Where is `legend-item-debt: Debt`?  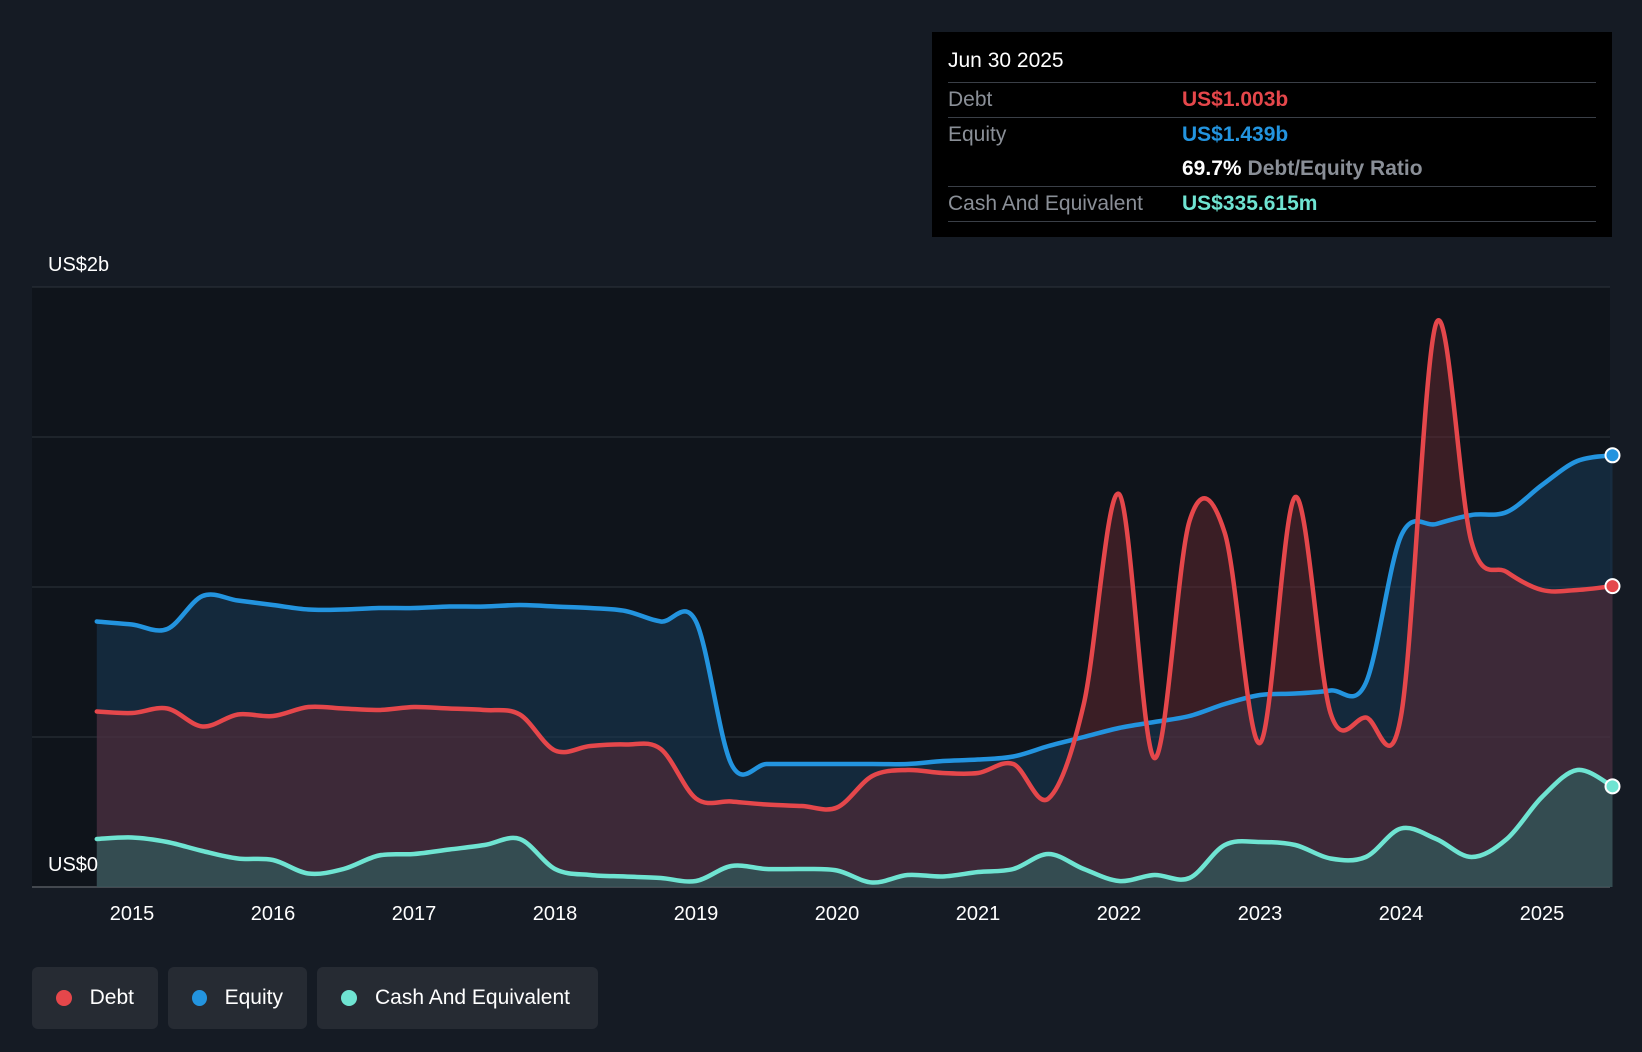 legend-item-debt: Debt is located at coordinates (95, 998).